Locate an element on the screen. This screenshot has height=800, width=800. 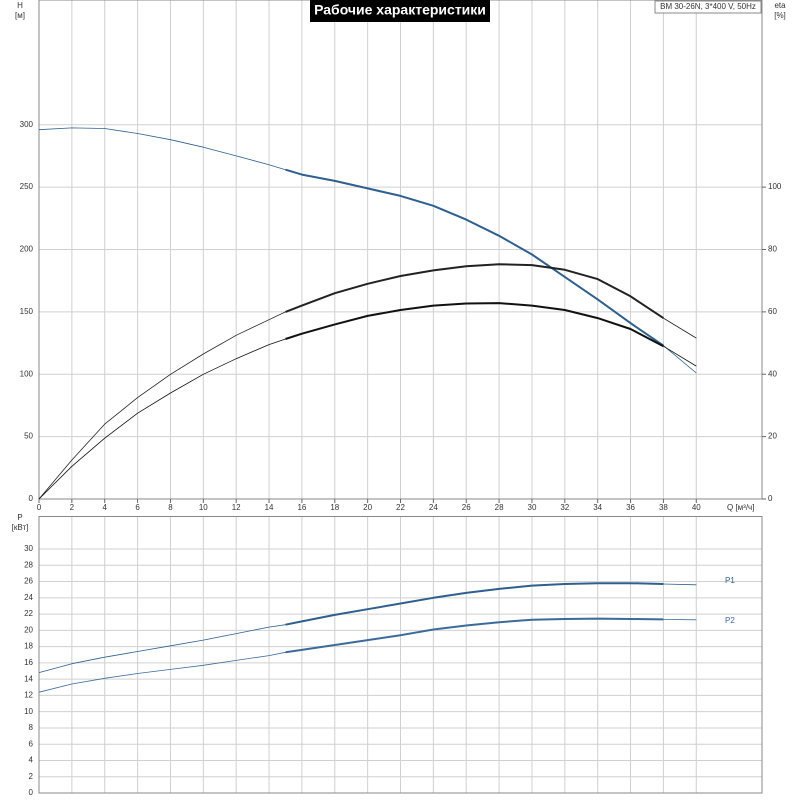
chart-subtitle: BM 30-26N, 3*400 V, 50Hz is located at coordinates (708, 6).